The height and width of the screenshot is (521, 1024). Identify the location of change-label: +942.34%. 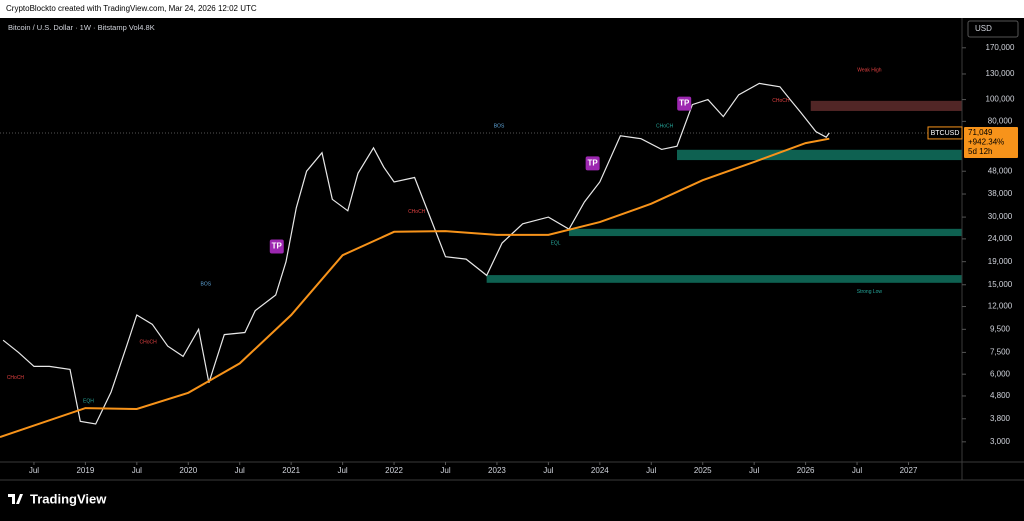
(986, 142).